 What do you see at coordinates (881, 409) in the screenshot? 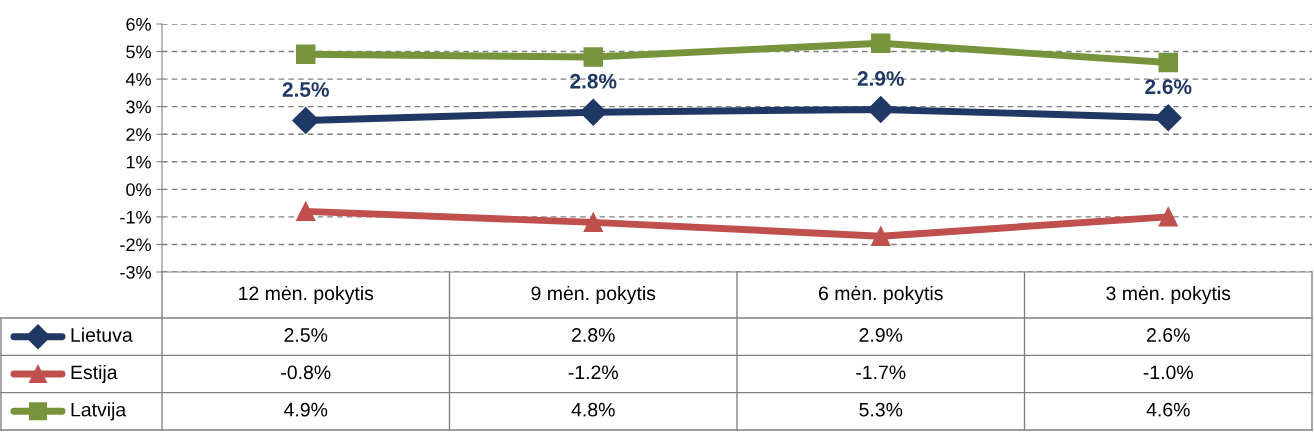
I see `data-label: 5.3%` at bounding box center [881, 409].